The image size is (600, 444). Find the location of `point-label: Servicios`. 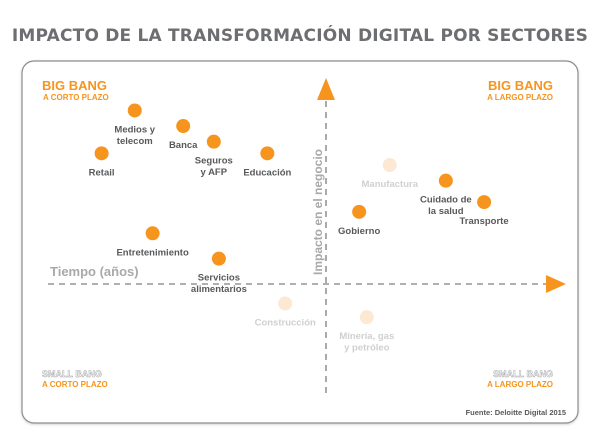

point-label: Servicios is located at coordinates (219, 278).